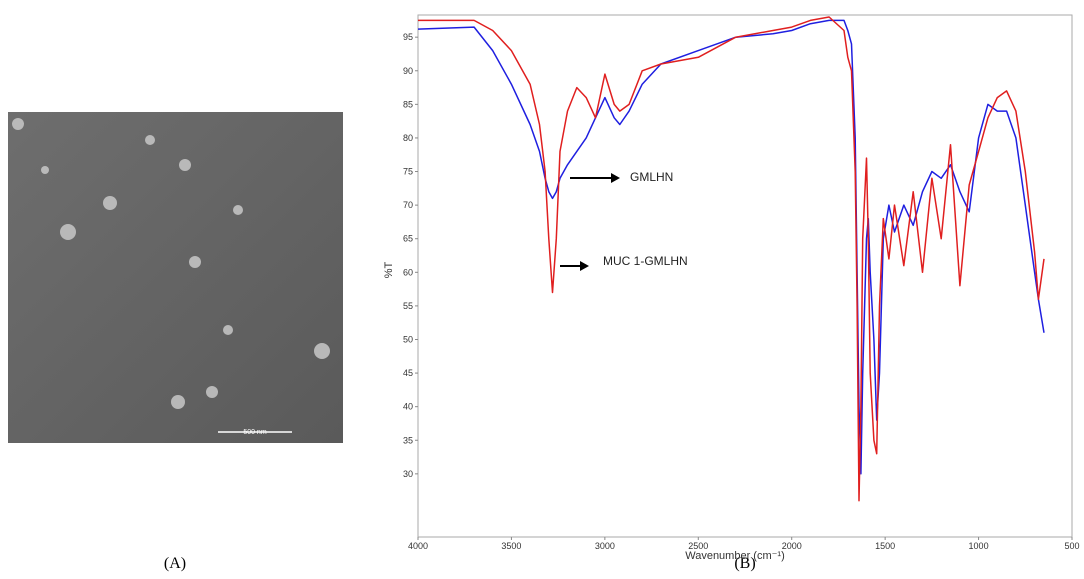 The image size is (1084, 579). What do you see at coordinates (1071, 546) in the screenshot?
I see `x-tick-label: 500` at bounding box center [1071, 546].